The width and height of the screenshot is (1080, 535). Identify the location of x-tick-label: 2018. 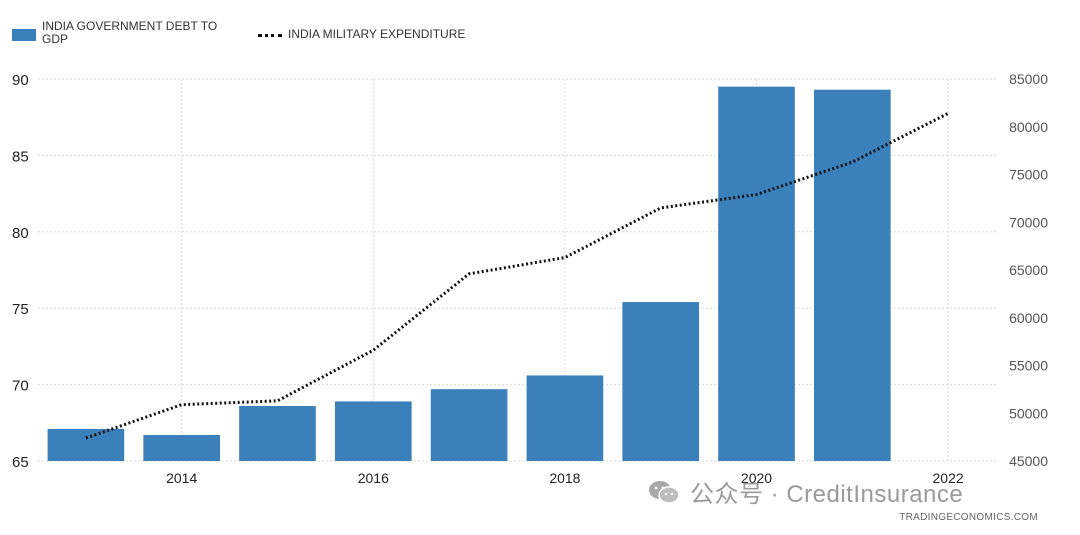
(564, 478).